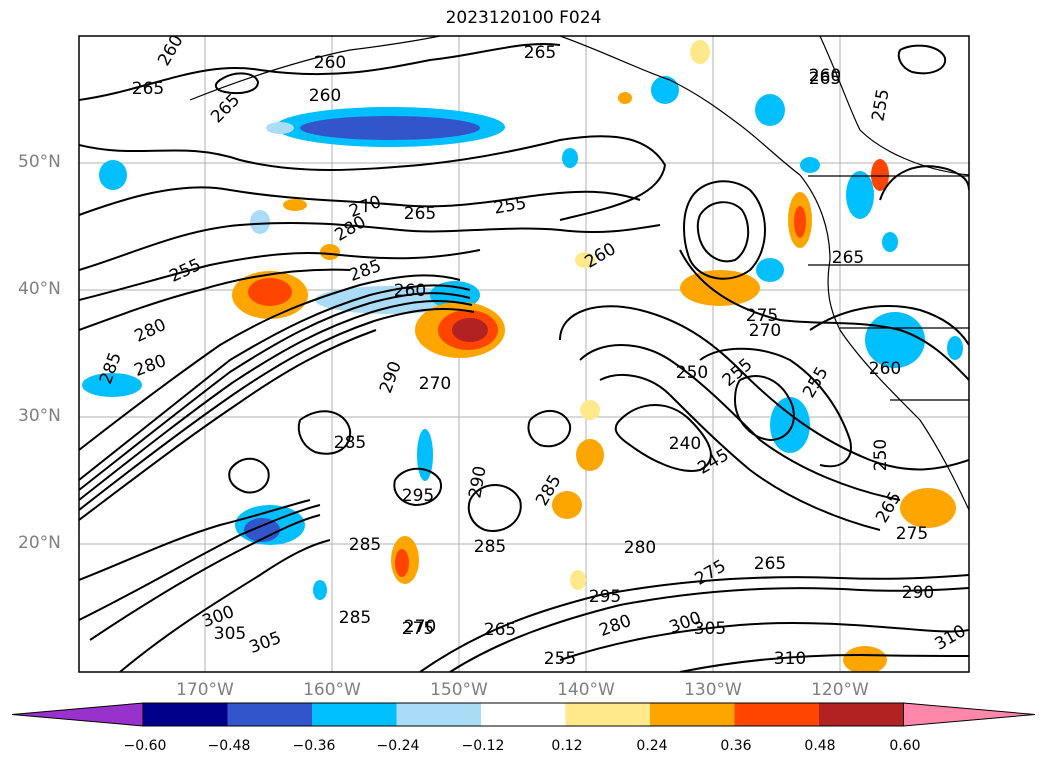  I want to click on colorbar-tick-label: 0.12, so click(567, 746).